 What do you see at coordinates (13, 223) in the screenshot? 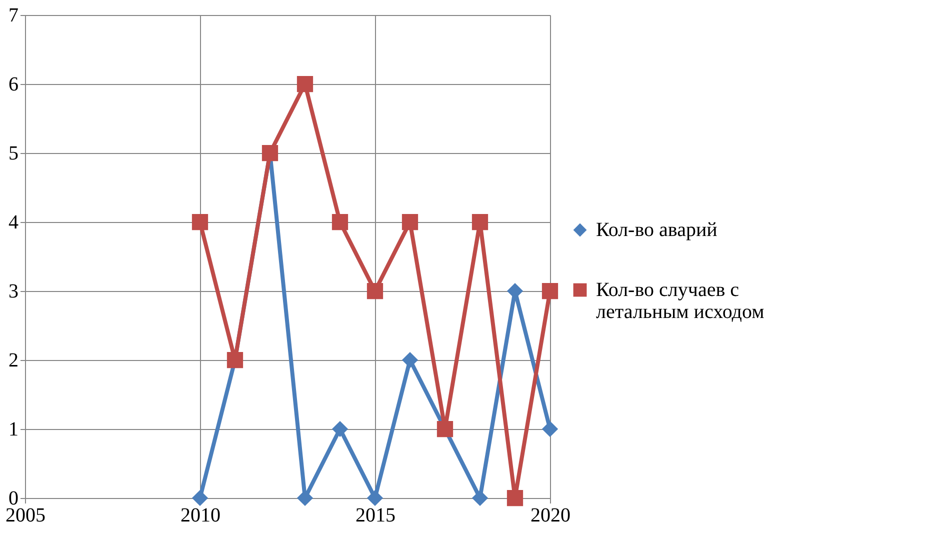
I see `y-tick-label: 4` at bounding box center [13, 223].